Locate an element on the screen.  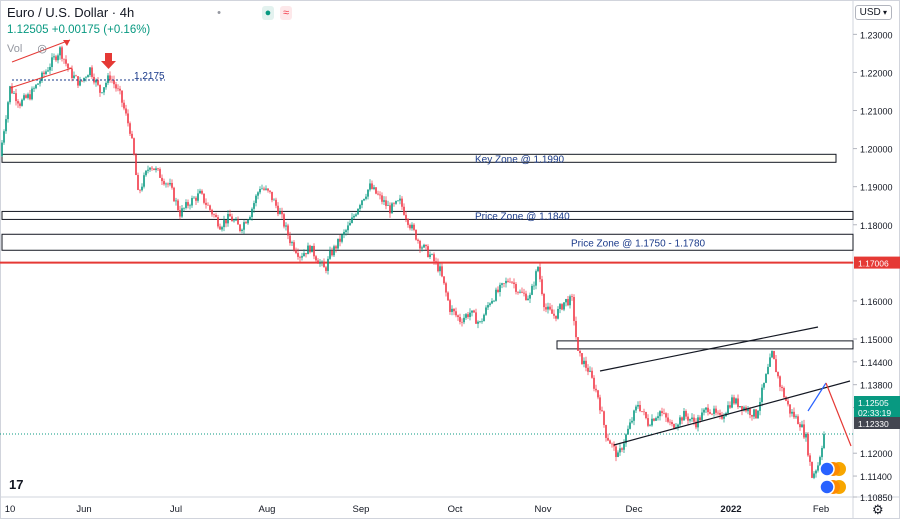
interval-label: 4h is located at coordinates (127, 12).